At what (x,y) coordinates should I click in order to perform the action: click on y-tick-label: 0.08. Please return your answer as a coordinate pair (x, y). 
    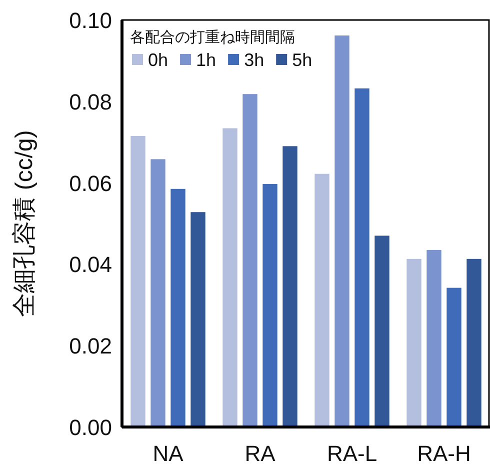
    Looking at the image, I should click on (90, 101).